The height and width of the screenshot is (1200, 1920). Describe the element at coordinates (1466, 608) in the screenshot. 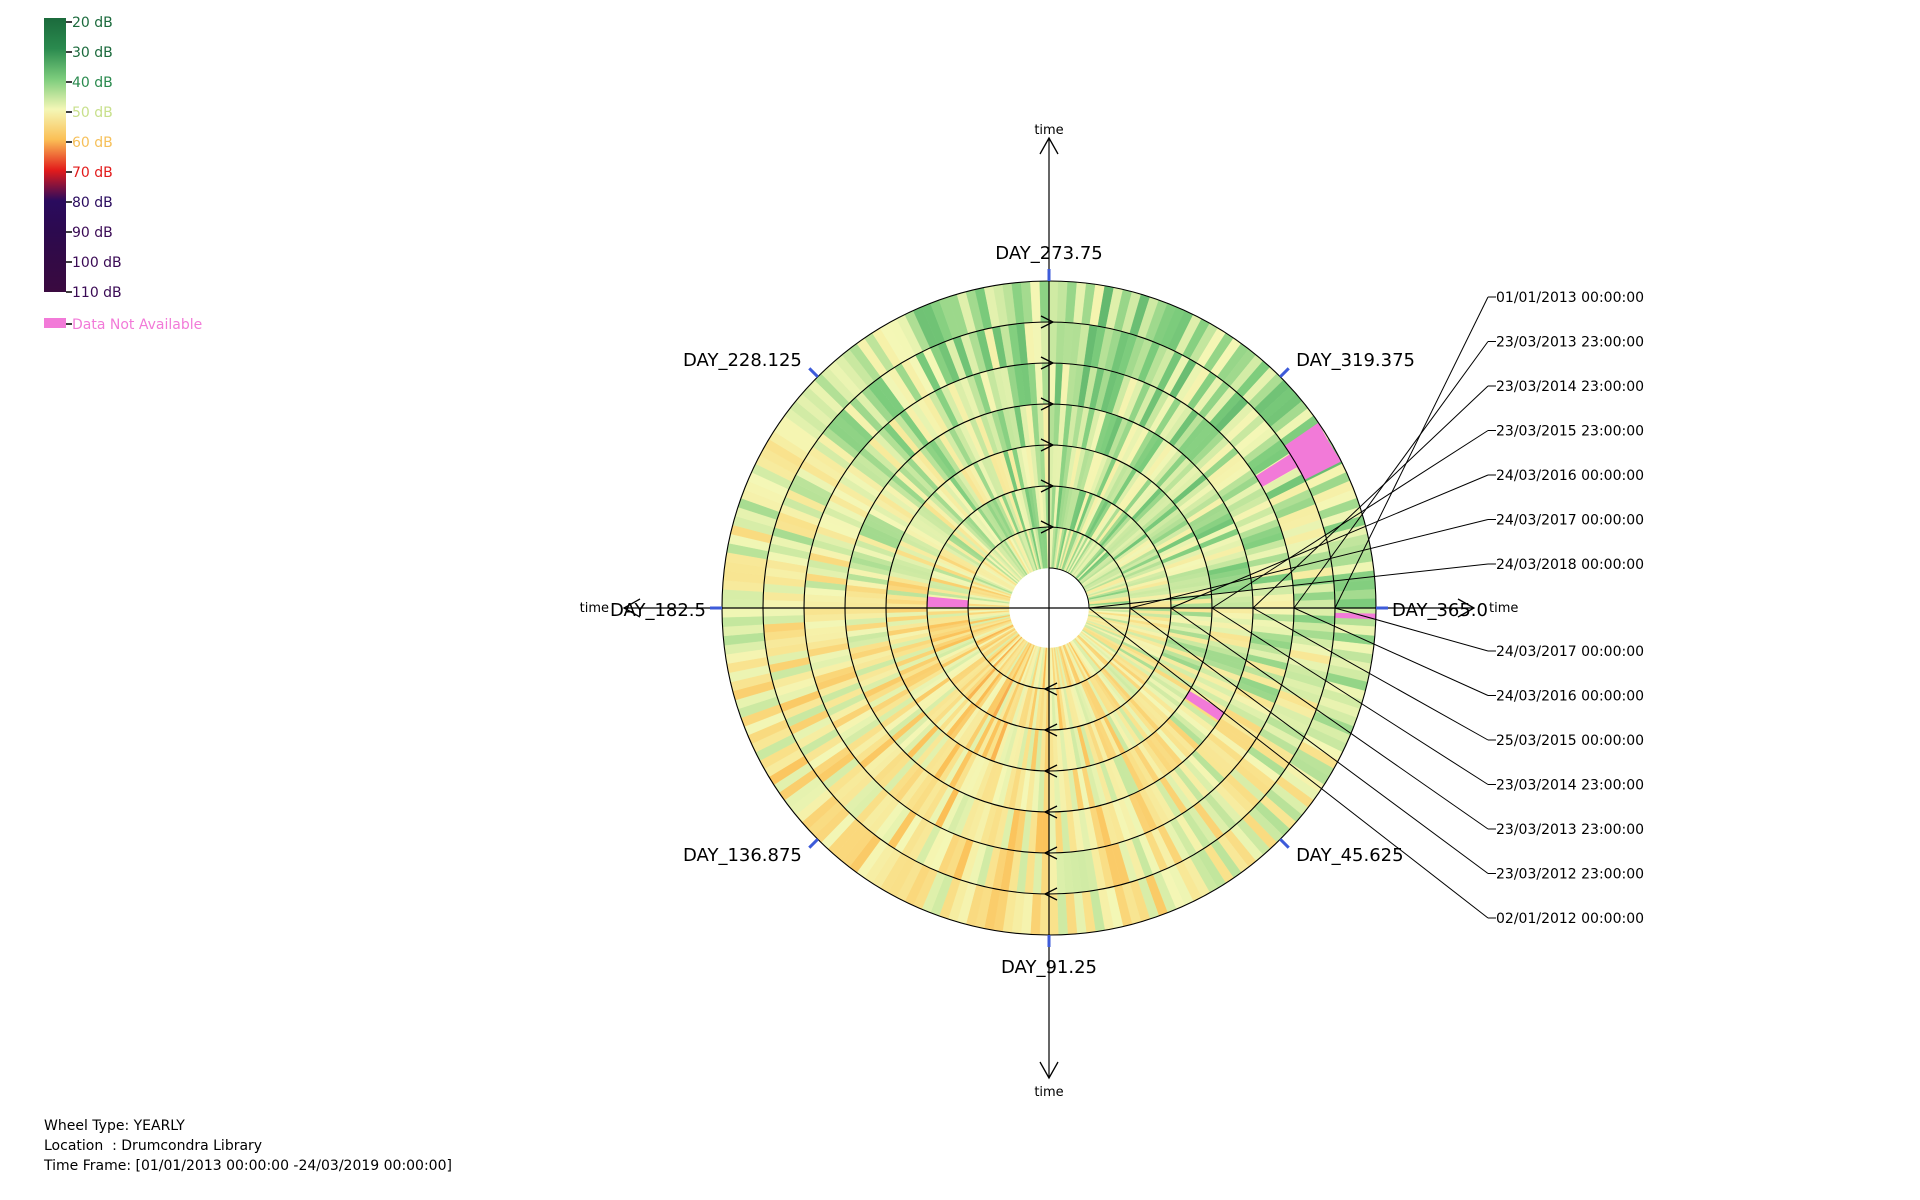

I see `axis-arrow-east` at that location.